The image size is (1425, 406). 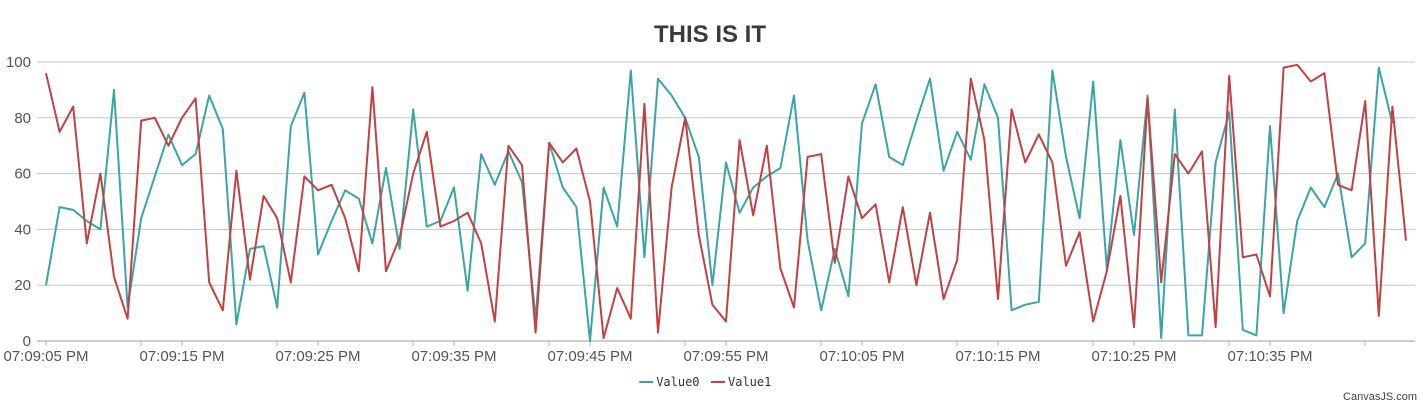 What do you see at coordinates (861, 356) in the screenshot?
I see `x-tick-label: 07:10:05 PM` at bounding box center [861, 356].